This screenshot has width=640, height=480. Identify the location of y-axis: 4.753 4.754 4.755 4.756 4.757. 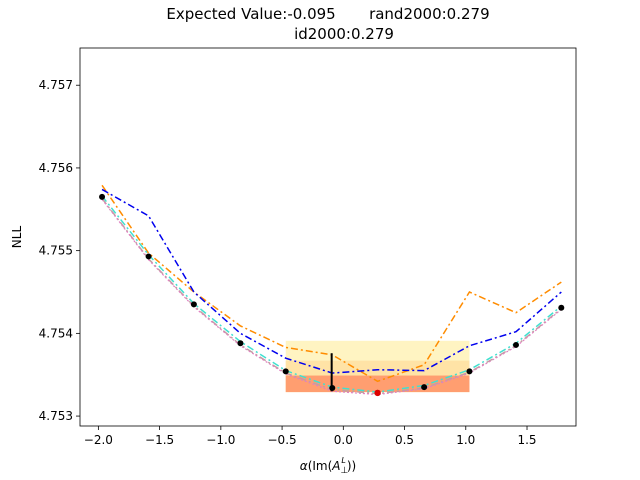
(59, 250).